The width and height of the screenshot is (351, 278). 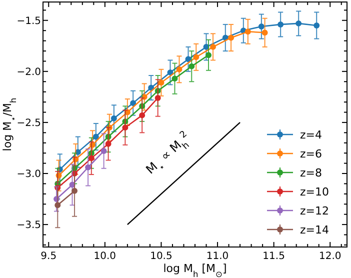 What do you see at coordinates (311, 135) in the screenshot?
I see `legend-label: z=4` at bounding box center [311, 135].